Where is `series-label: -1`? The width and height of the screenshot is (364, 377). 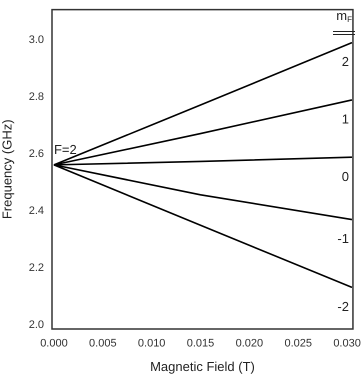 series-label: -1 is located at coordinates (343, 238).